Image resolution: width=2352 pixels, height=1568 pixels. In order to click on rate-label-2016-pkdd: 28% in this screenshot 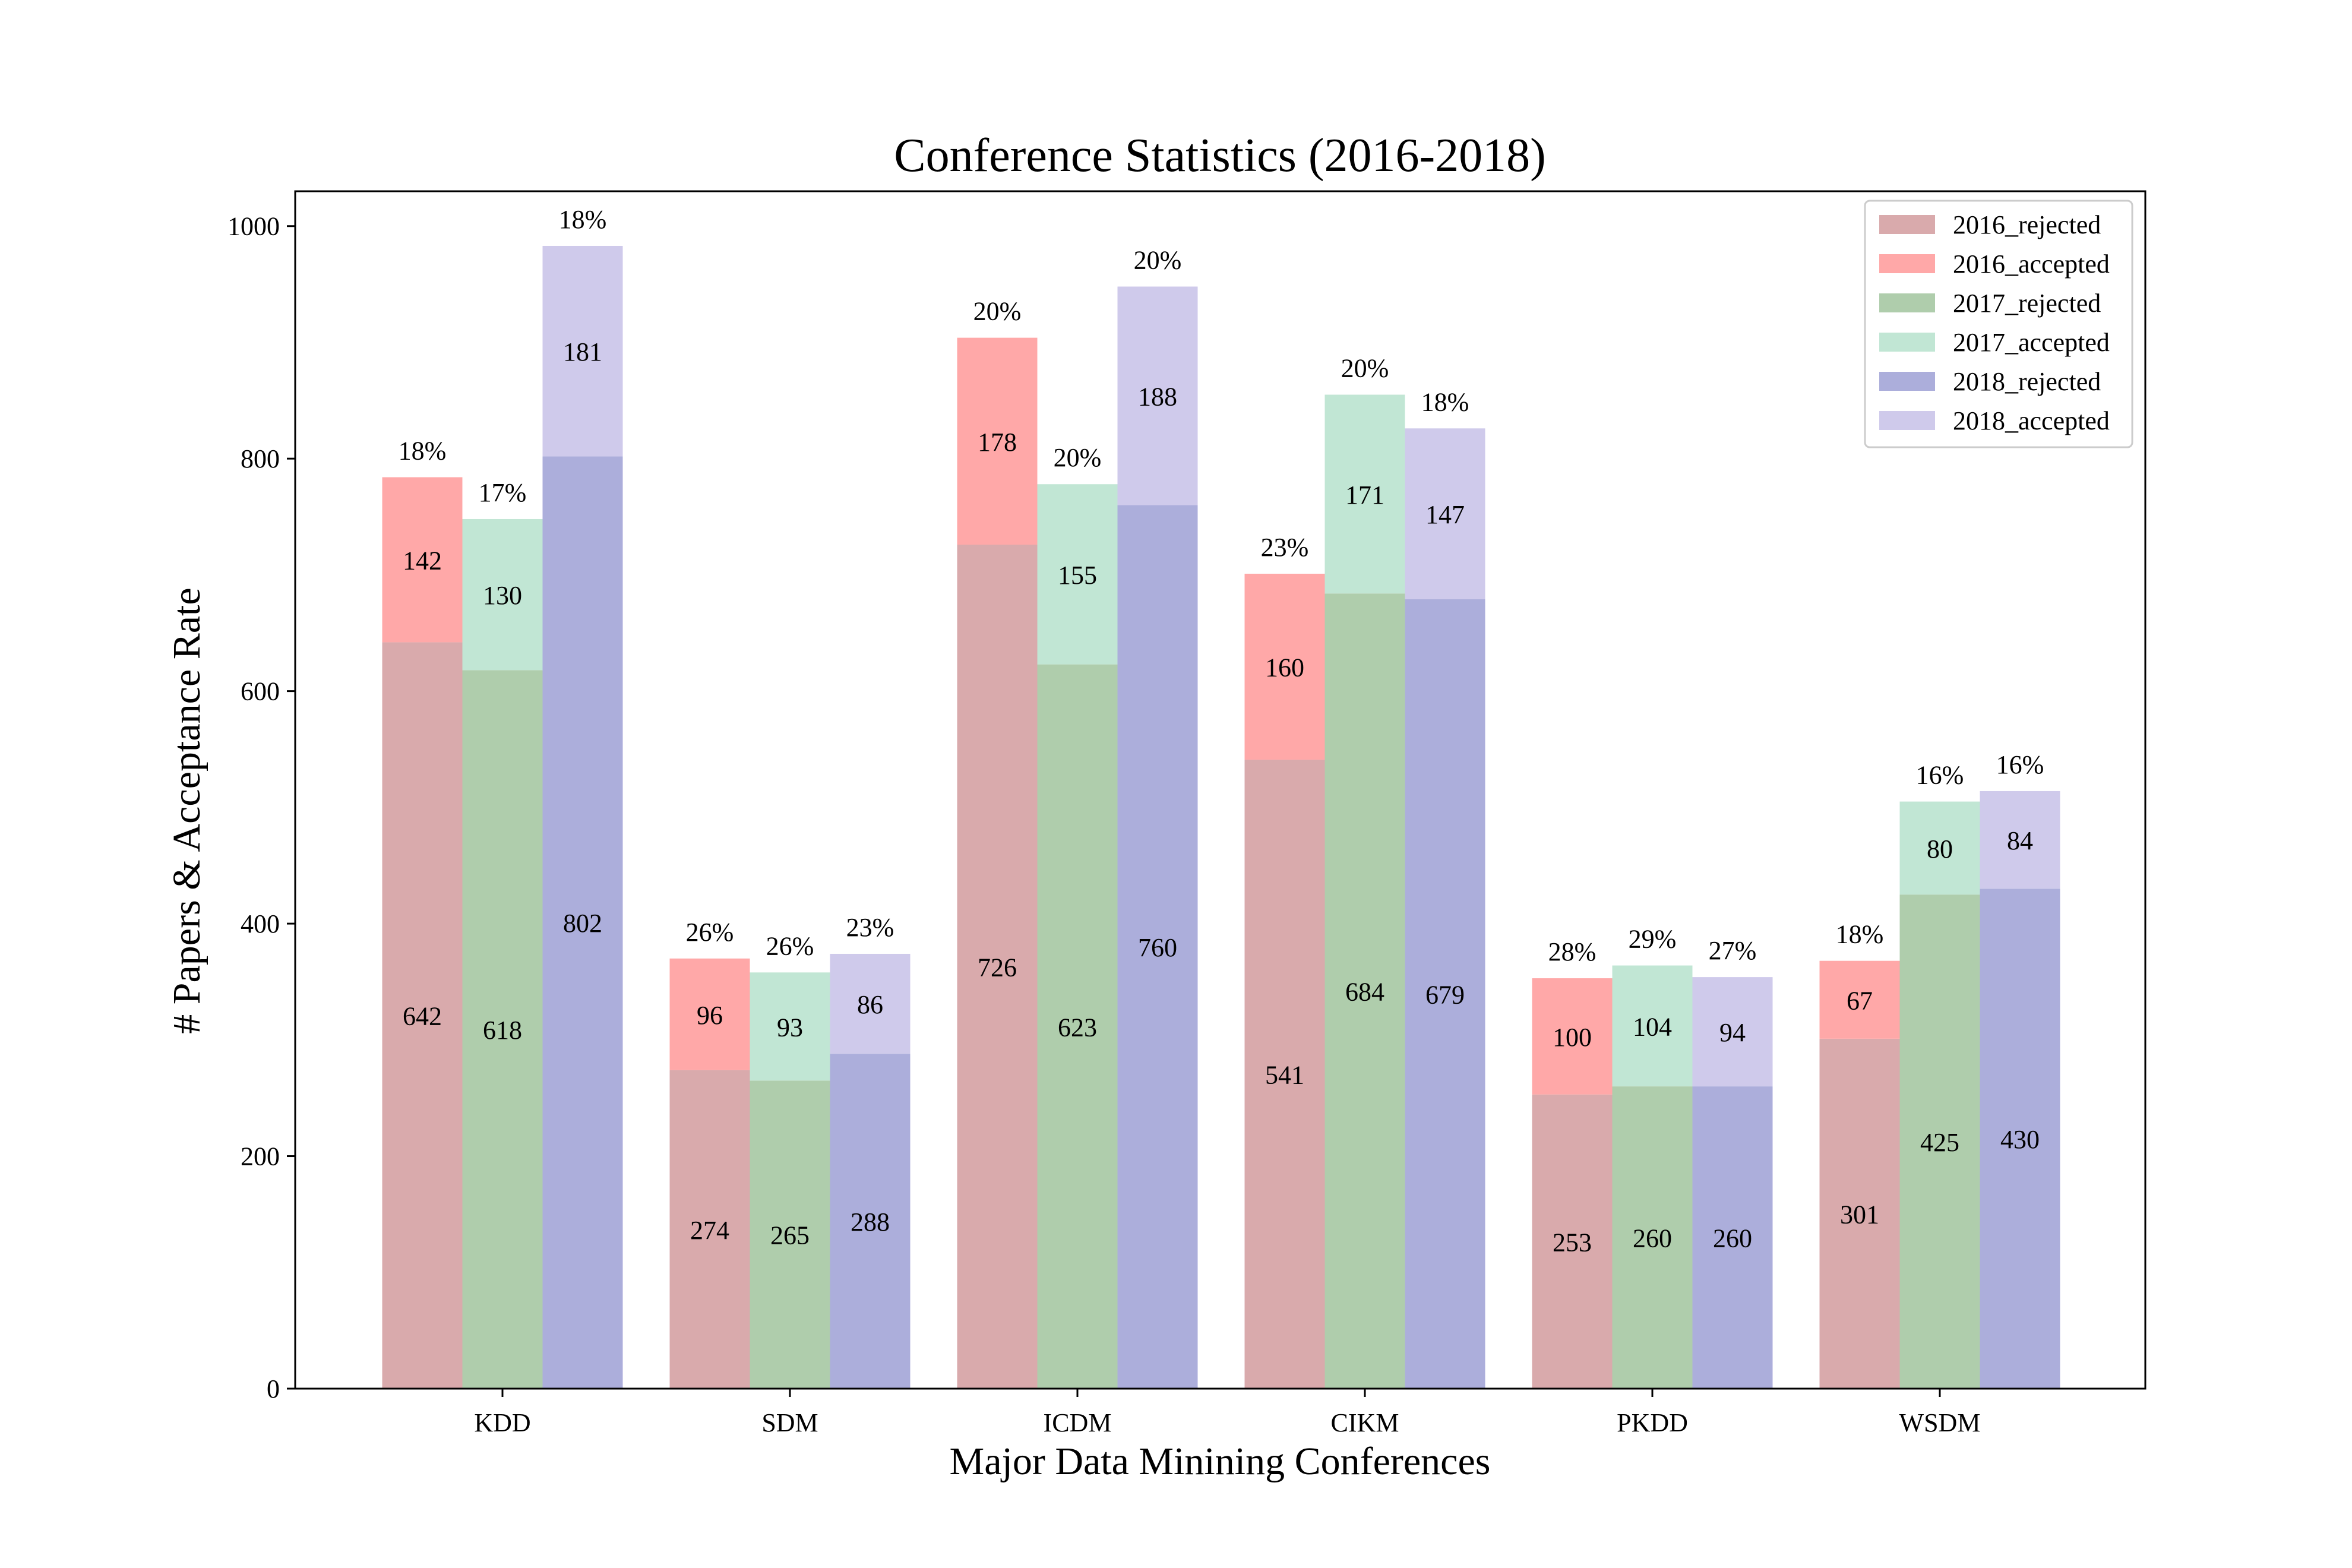, I will do `click(1572, 951)`.